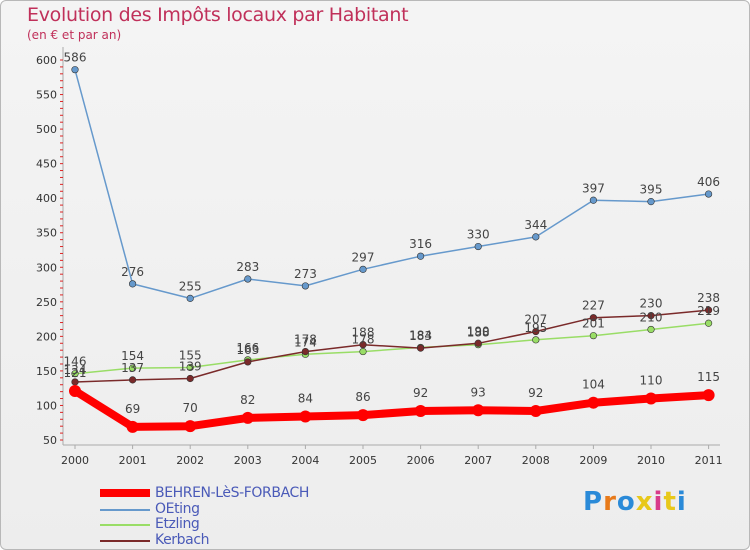 The image size is (750, 550). Describe the element at coordinates (305, 274) in the screenshot. I see `data-label: 273` at that location.